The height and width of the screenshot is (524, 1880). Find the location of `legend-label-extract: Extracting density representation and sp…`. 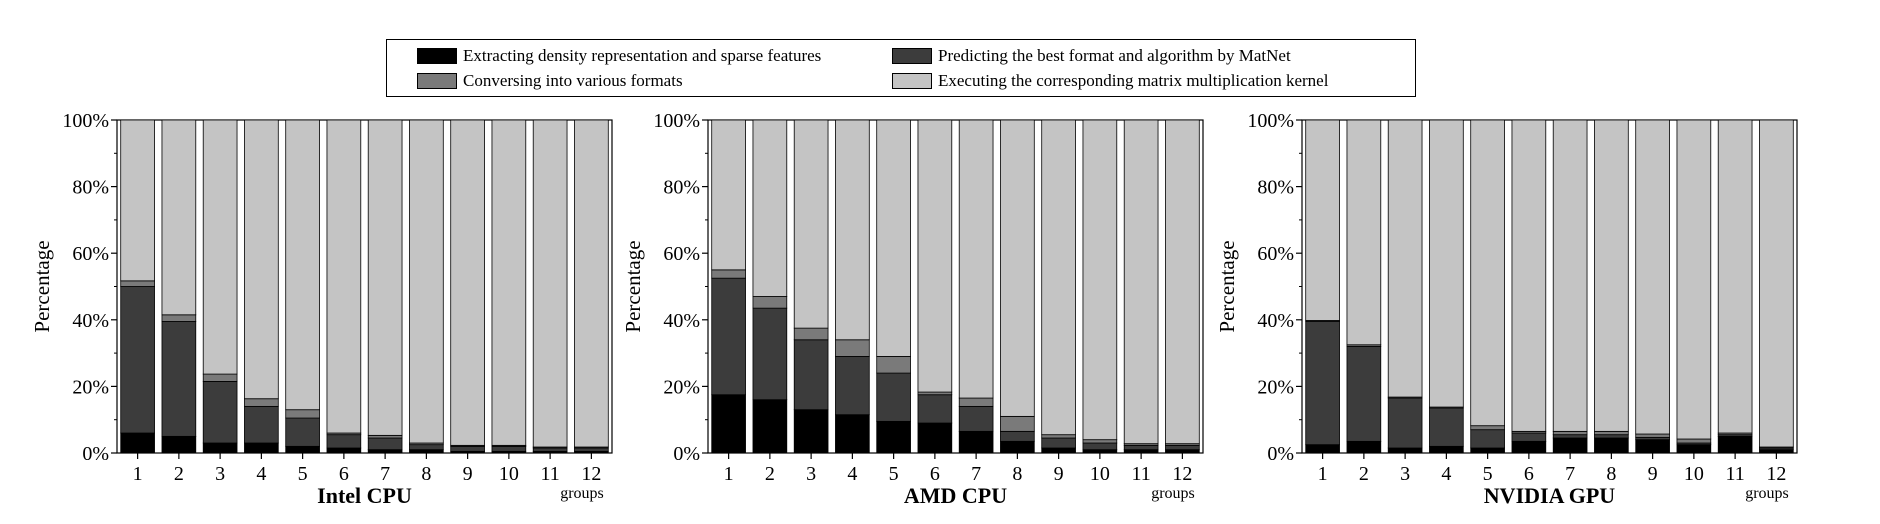

legend-label-extract: Extracting density representation and sp… is located at coordinates (642, 55).